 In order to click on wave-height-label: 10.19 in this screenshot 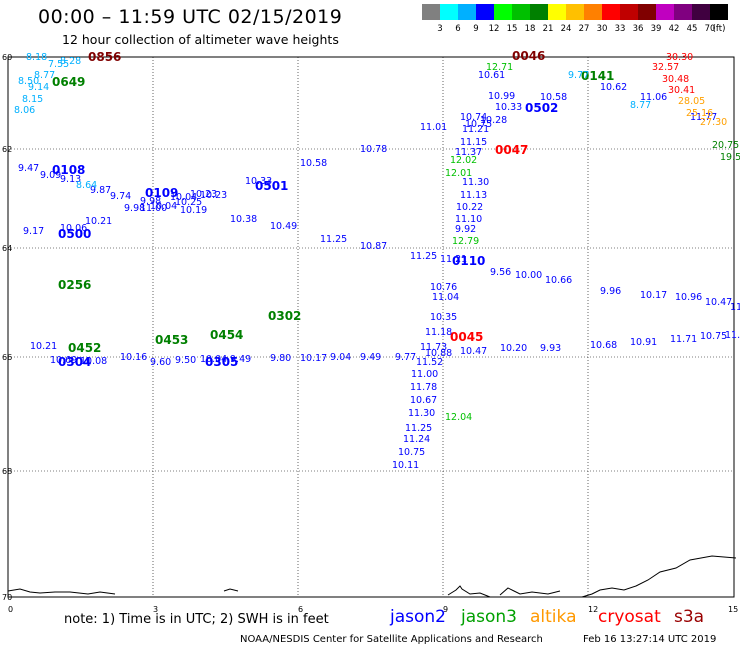, I will do `click(193, 210)`.